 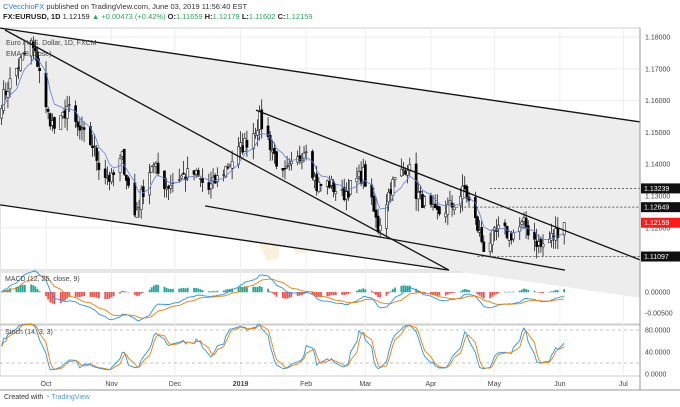 I want to click on time-tick-label: Mar, so click(x=365, y=384).